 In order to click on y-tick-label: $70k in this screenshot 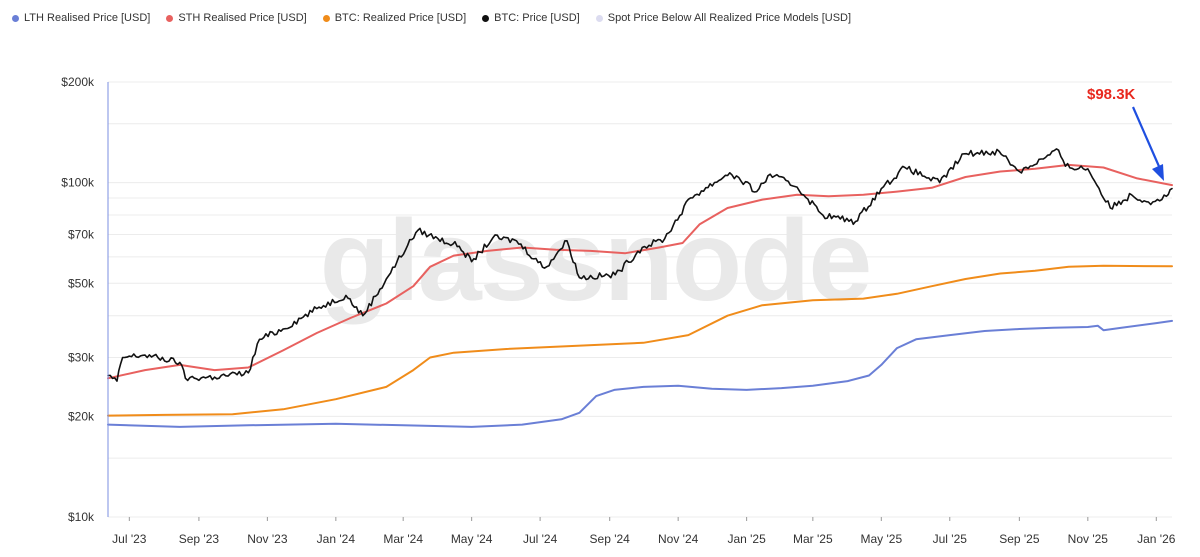, I will do `click(81, 234)`.